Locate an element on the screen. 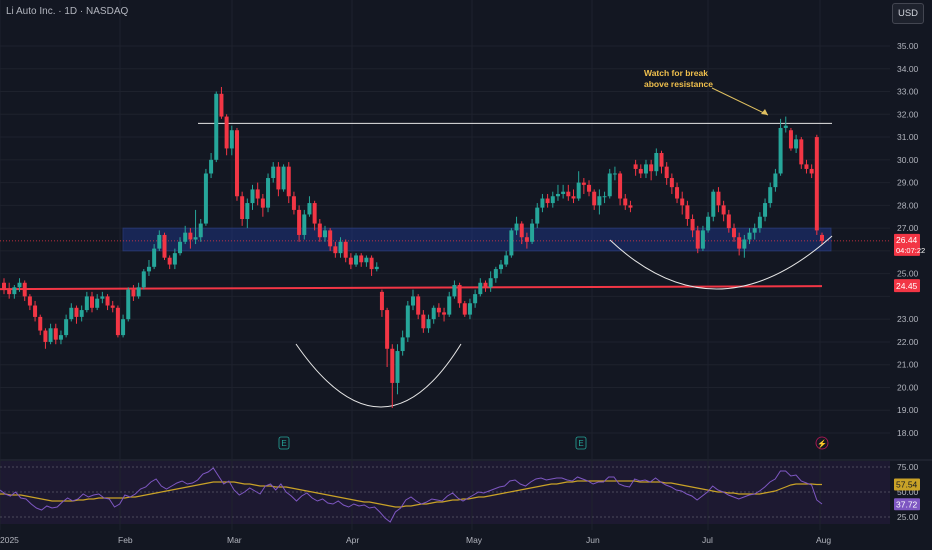 The height and width of the screenshot is (550, 932). earnings-marker-label: E is located at coordinates (283, 443).